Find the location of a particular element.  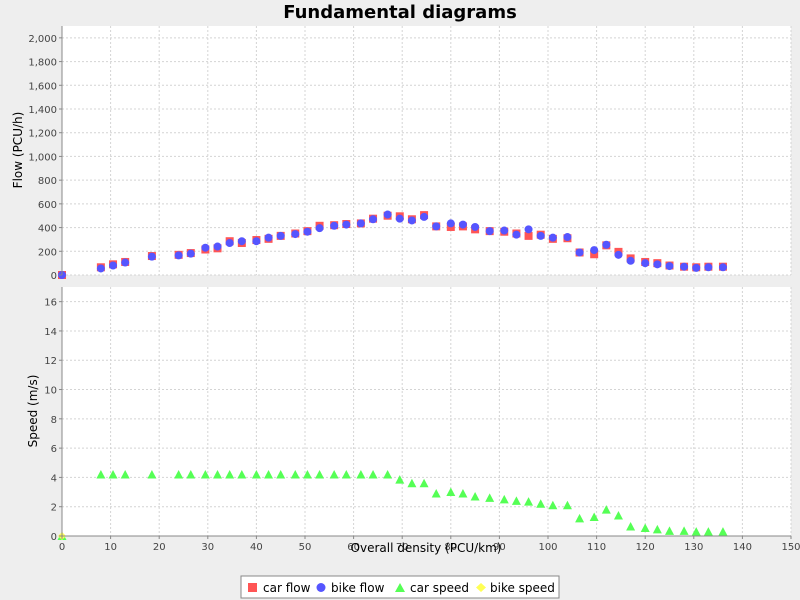

x-tick-label: 80 is located at coordinates (450, 547).